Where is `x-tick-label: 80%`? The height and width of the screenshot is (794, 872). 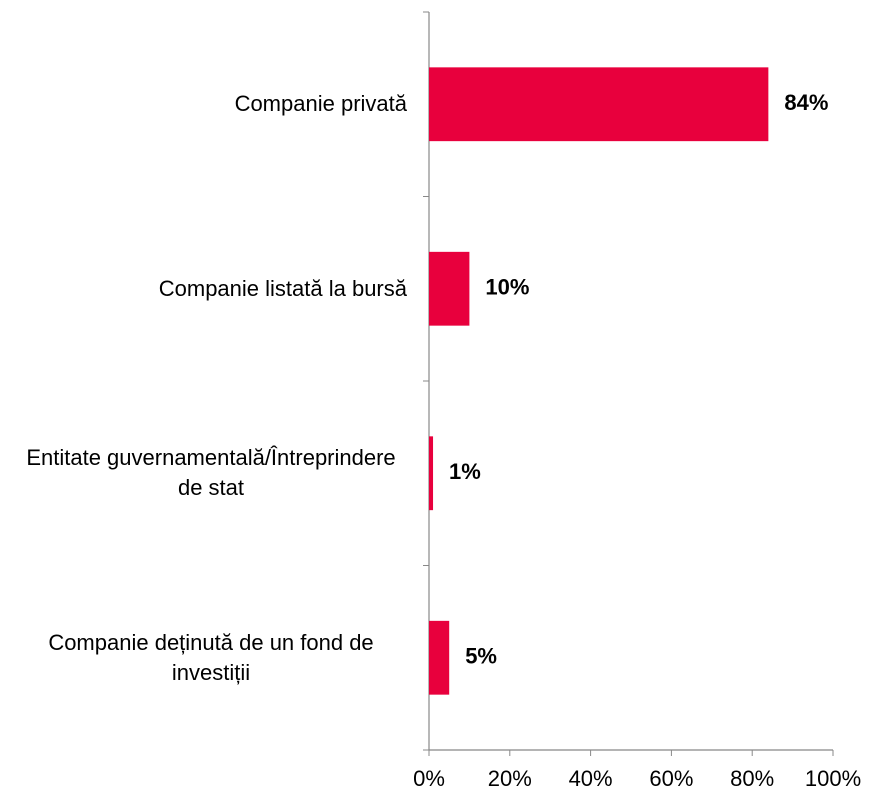
x-tick-label: 80% is located at coordinates (752, 778).